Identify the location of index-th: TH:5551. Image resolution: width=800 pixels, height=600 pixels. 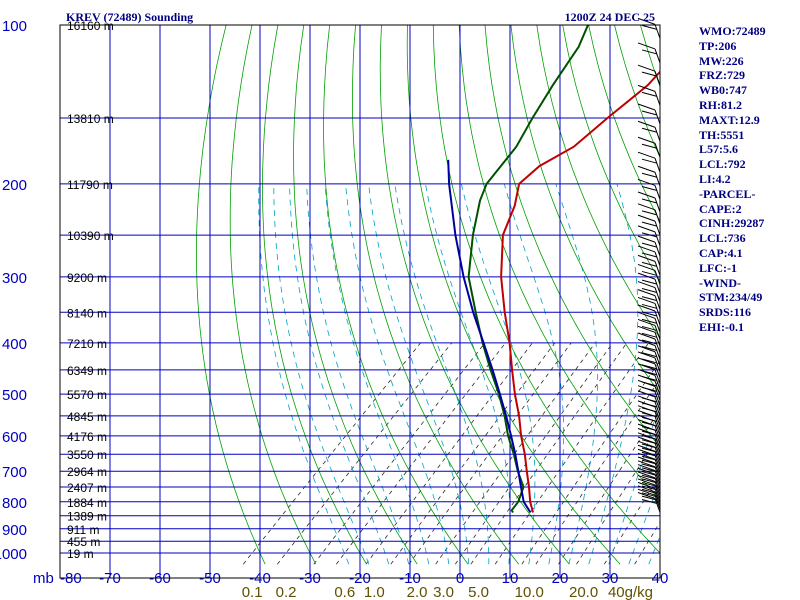
(721, 135).